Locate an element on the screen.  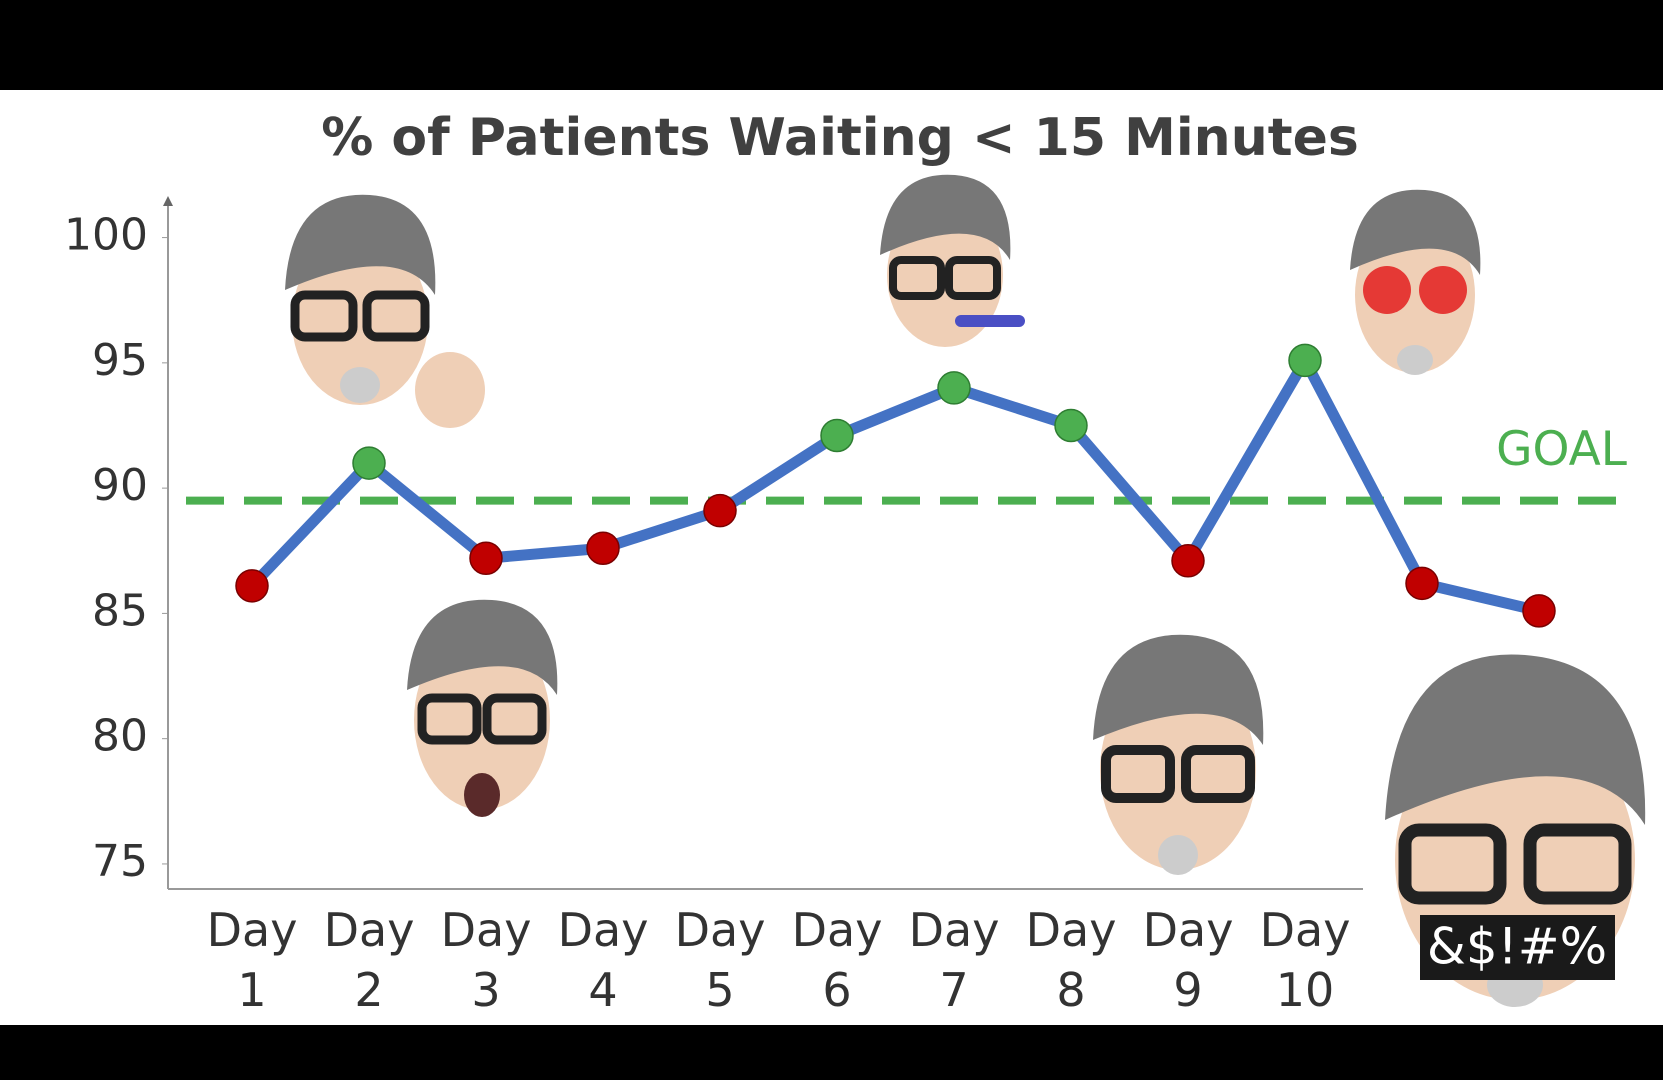
x-tick-label: Day 4 is located at coordinates (603, 960).